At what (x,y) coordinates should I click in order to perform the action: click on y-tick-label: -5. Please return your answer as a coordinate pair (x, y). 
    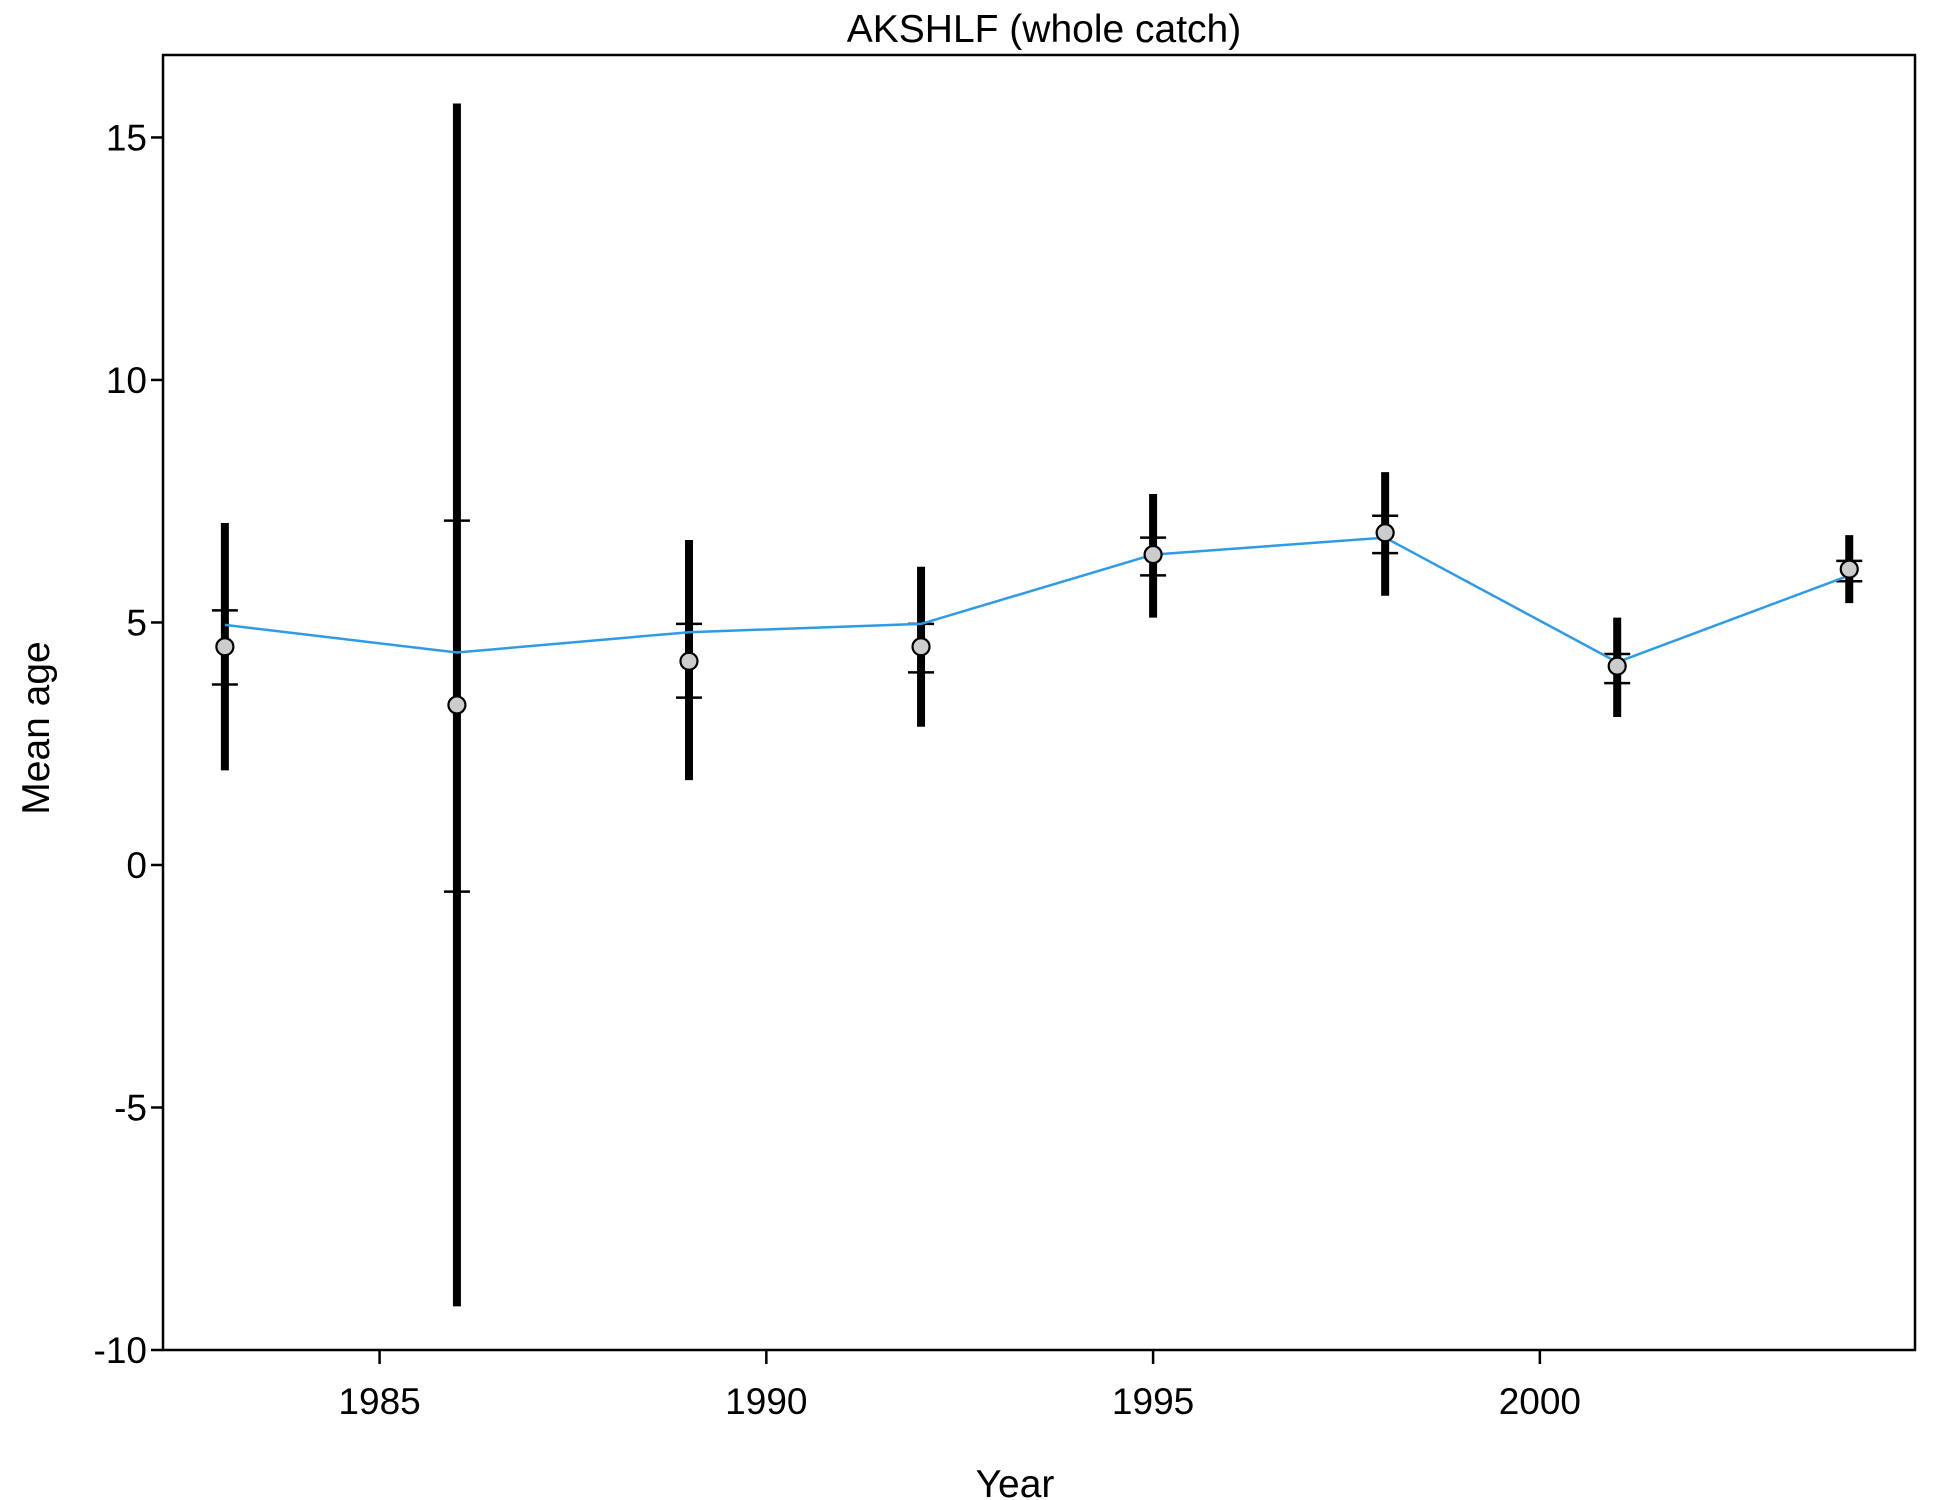
    Looking at the image, I should click on (130, 1107).